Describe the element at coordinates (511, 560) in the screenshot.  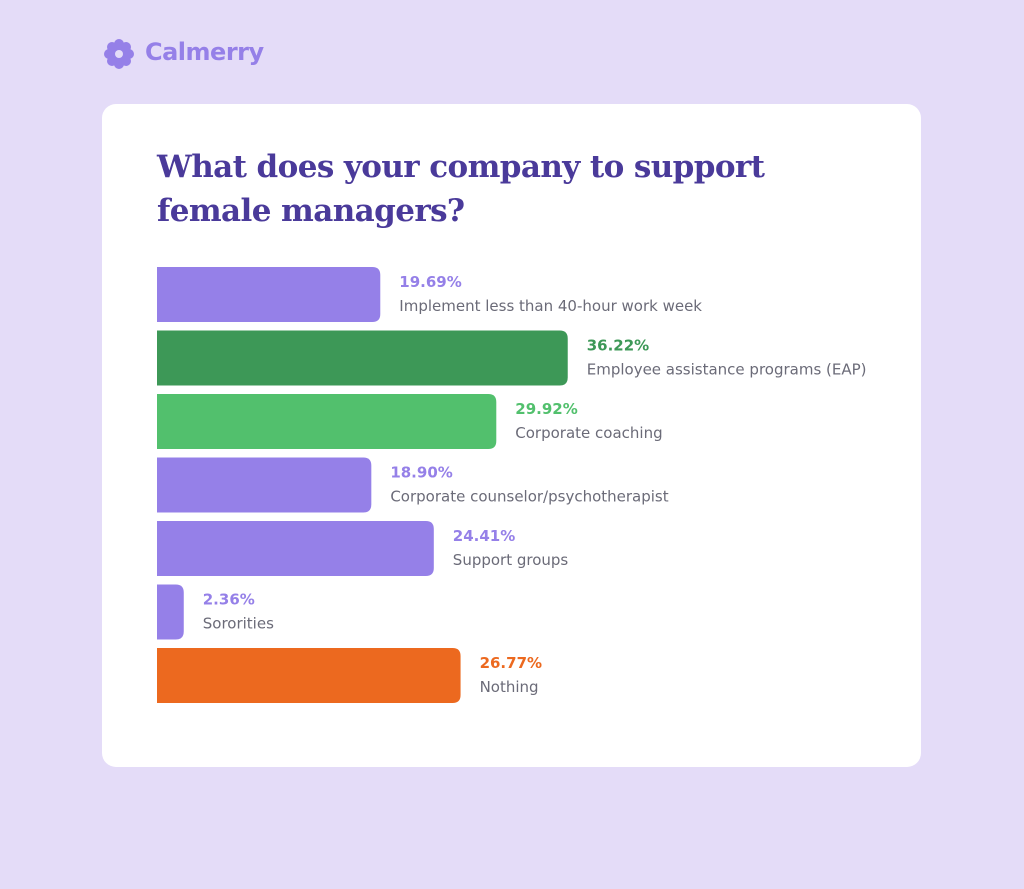
I see `category-label: Support groups` at that location.